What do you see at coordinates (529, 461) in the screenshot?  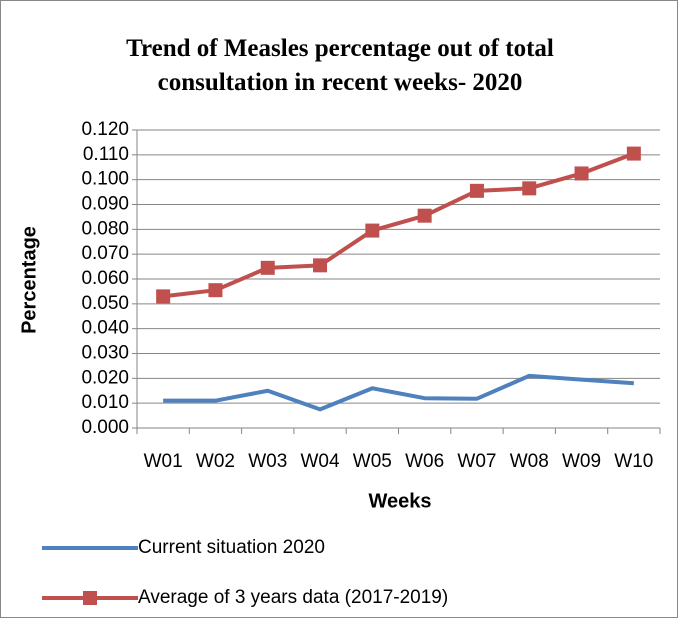 I see `x-tick-label: W08` at bounding box center [529, 461].